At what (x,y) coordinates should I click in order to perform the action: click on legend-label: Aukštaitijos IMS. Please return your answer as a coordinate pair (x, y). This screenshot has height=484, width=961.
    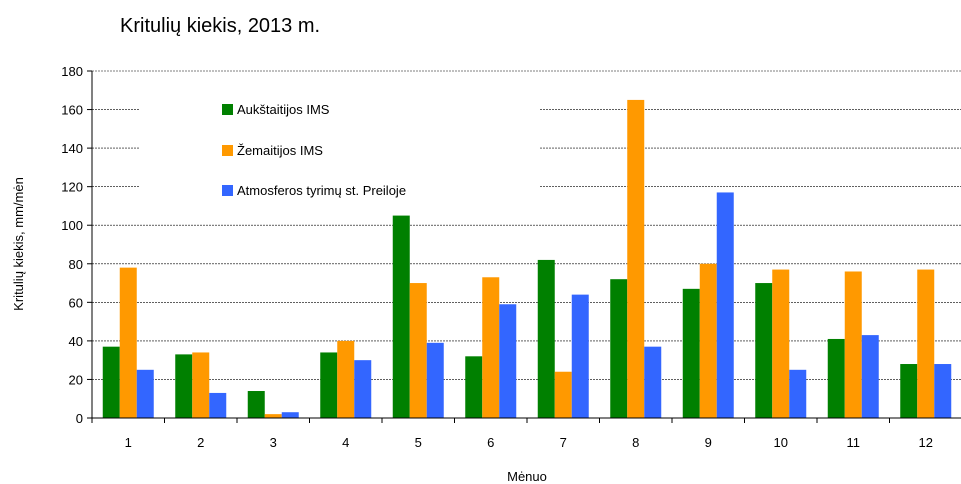
    Looking at the image, I should click on (283, 109).